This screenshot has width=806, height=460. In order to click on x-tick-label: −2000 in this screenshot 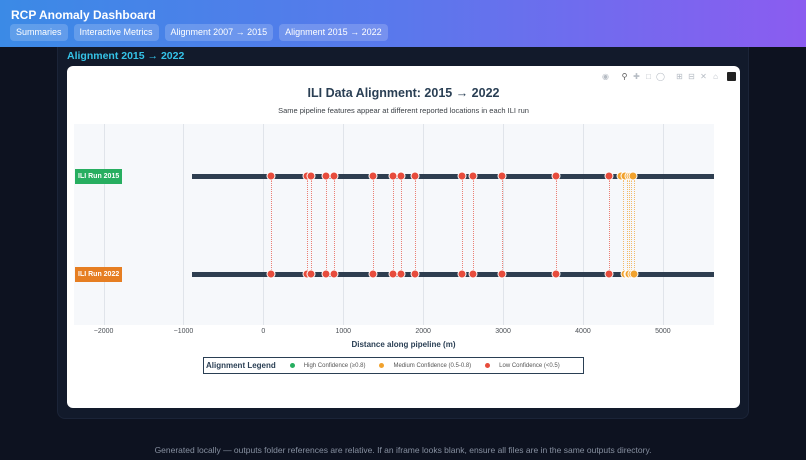, I will do `click(103, 331)`.